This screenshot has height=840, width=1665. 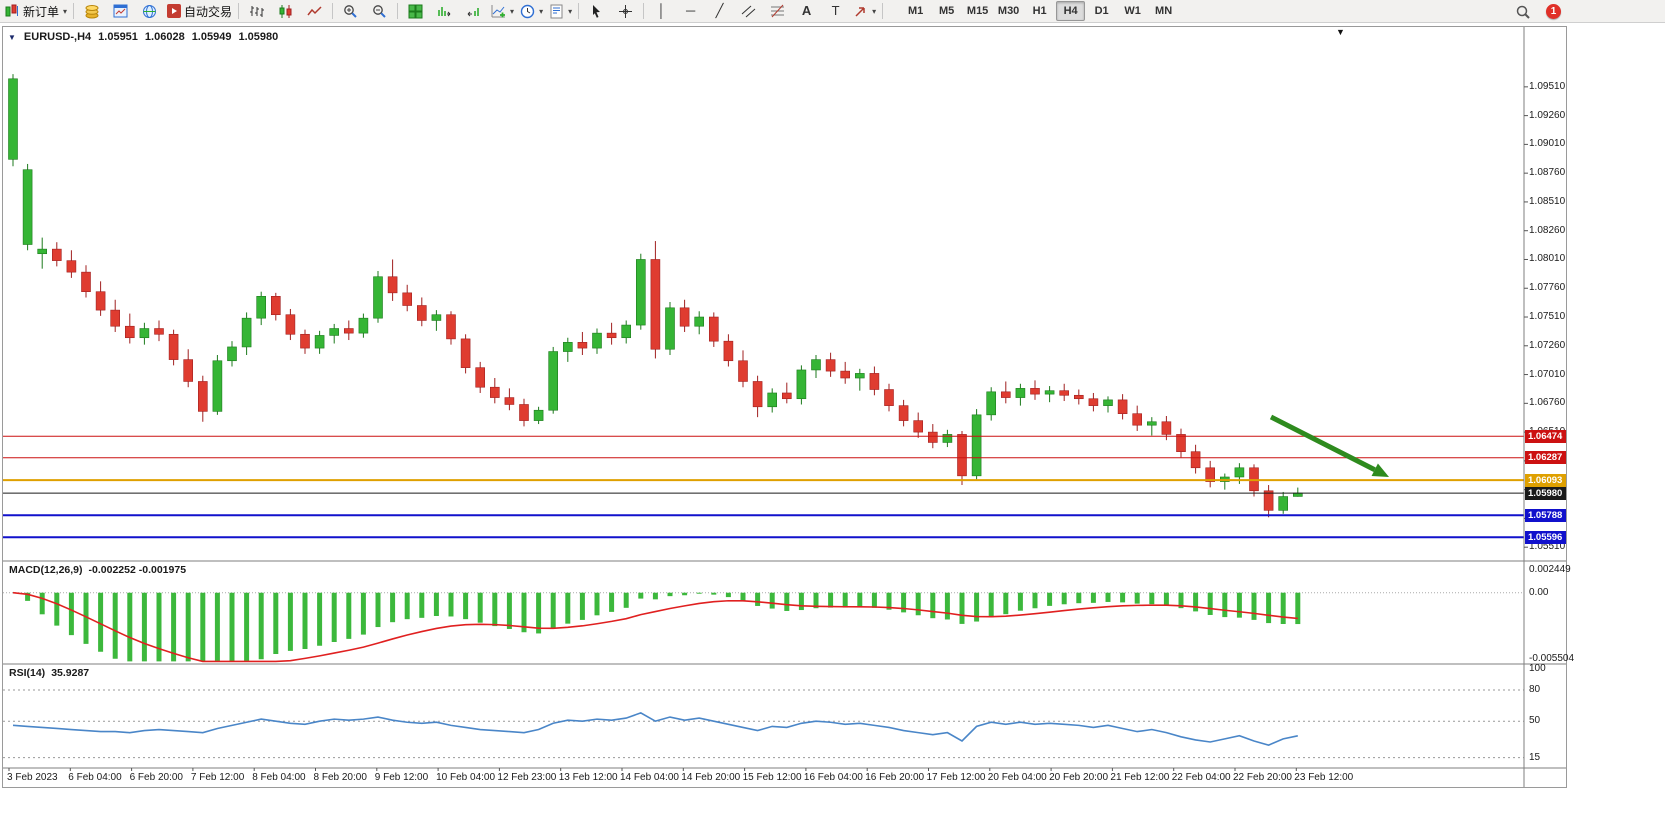 I want to click on chart-shift-button, so click(x=473, y=11).